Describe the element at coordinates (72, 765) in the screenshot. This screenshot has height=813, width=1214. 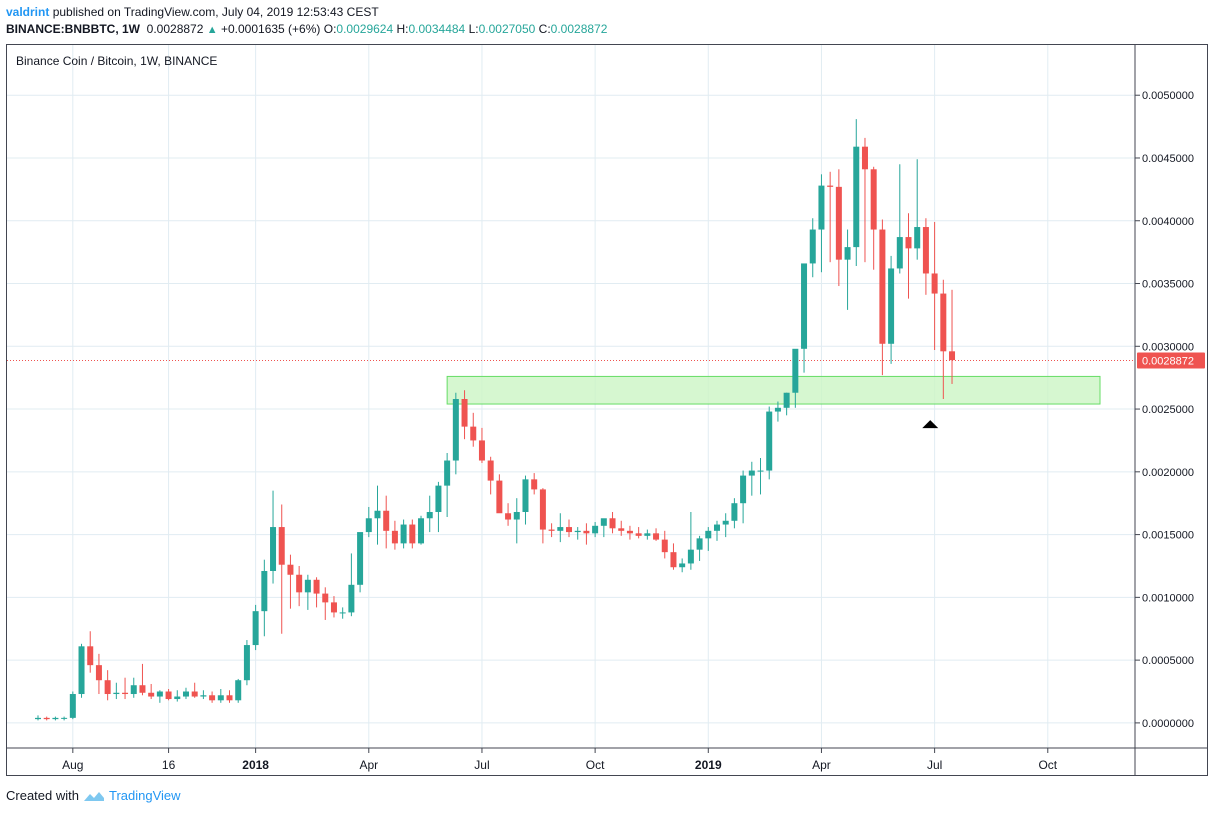
I see `x-tick-label: Aug` at that location.